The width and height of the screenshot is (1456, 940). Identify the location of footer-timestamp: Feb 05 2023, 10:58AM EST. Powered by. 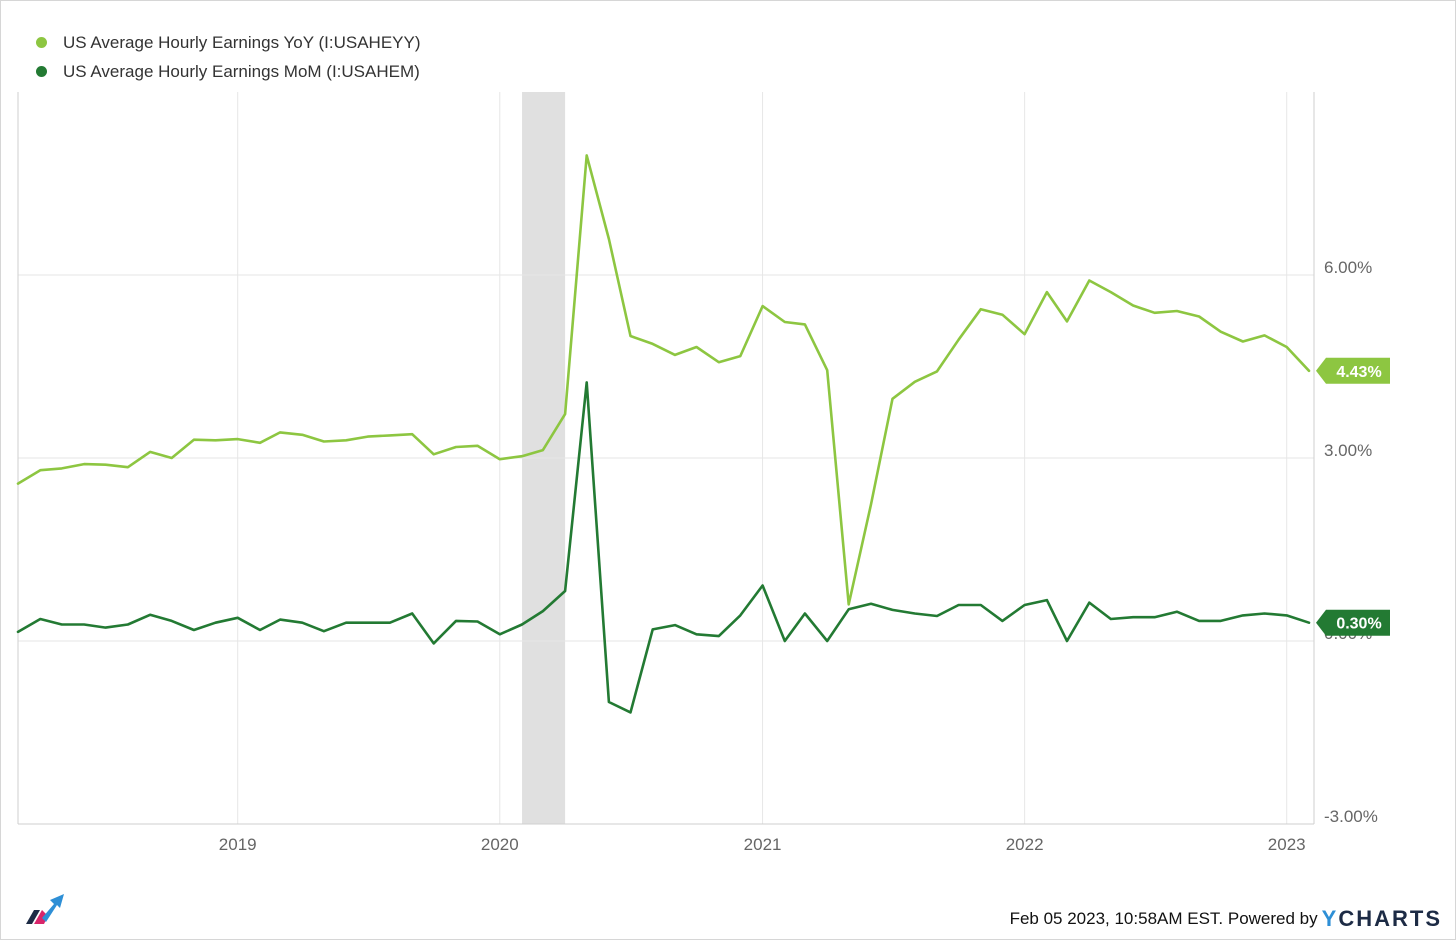
(1163, 918).